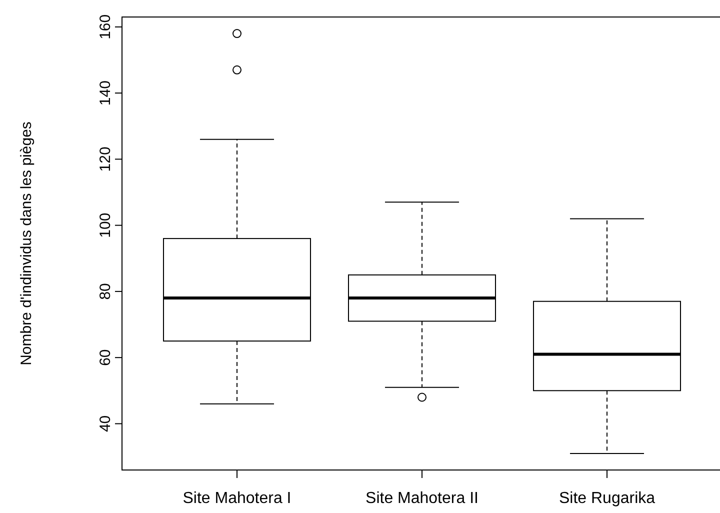 This screenshot has width=720, height=513. I want to click on y-tick-label: 80, so click(105, 291).